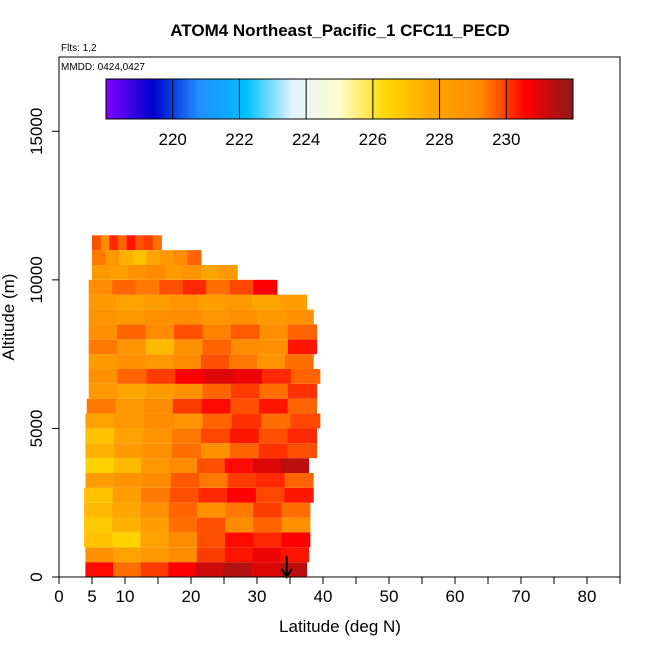 The image size is (650, 650). What do you see at coordinates (339, 113) in the screenshot?
I see `colorbar: 220 222 224 226 228 230` at bounding box center [339, 113].